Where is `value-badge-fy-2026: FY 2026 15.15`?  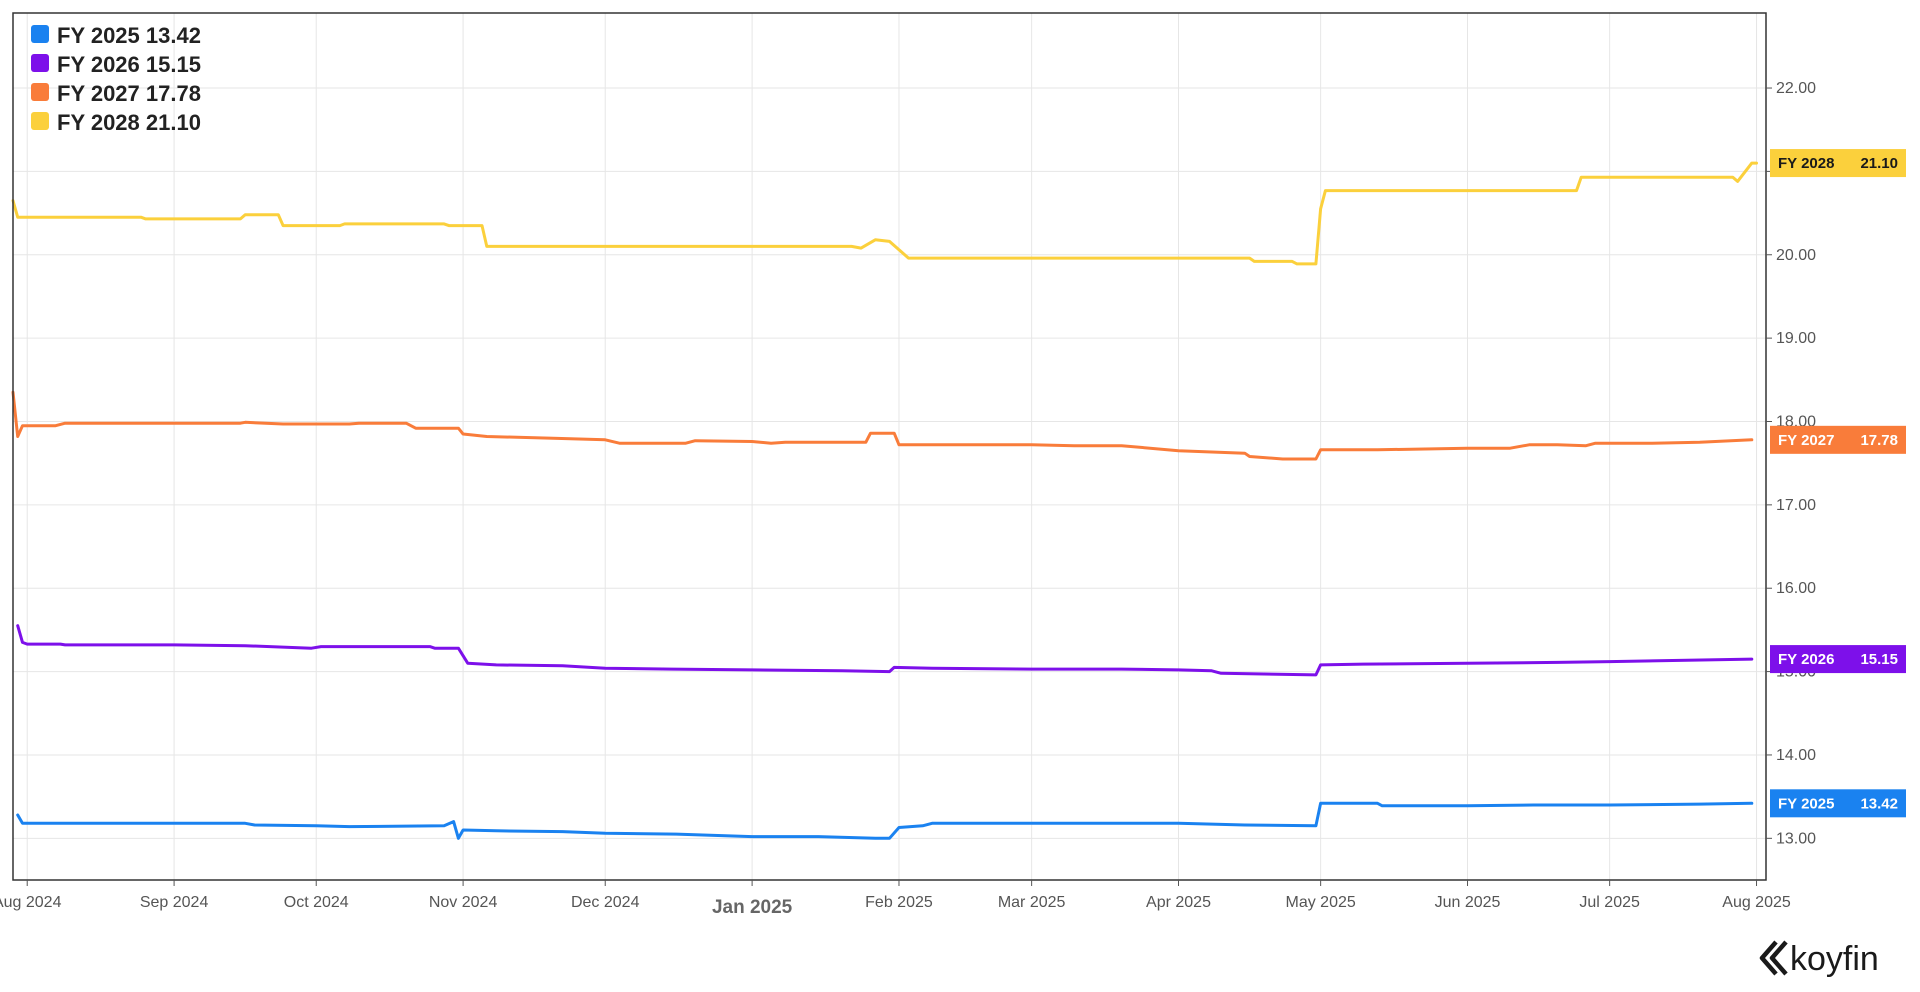 value-badge-fy-2026: FY 2026 15.15 is located at coordinates (1838, 659).